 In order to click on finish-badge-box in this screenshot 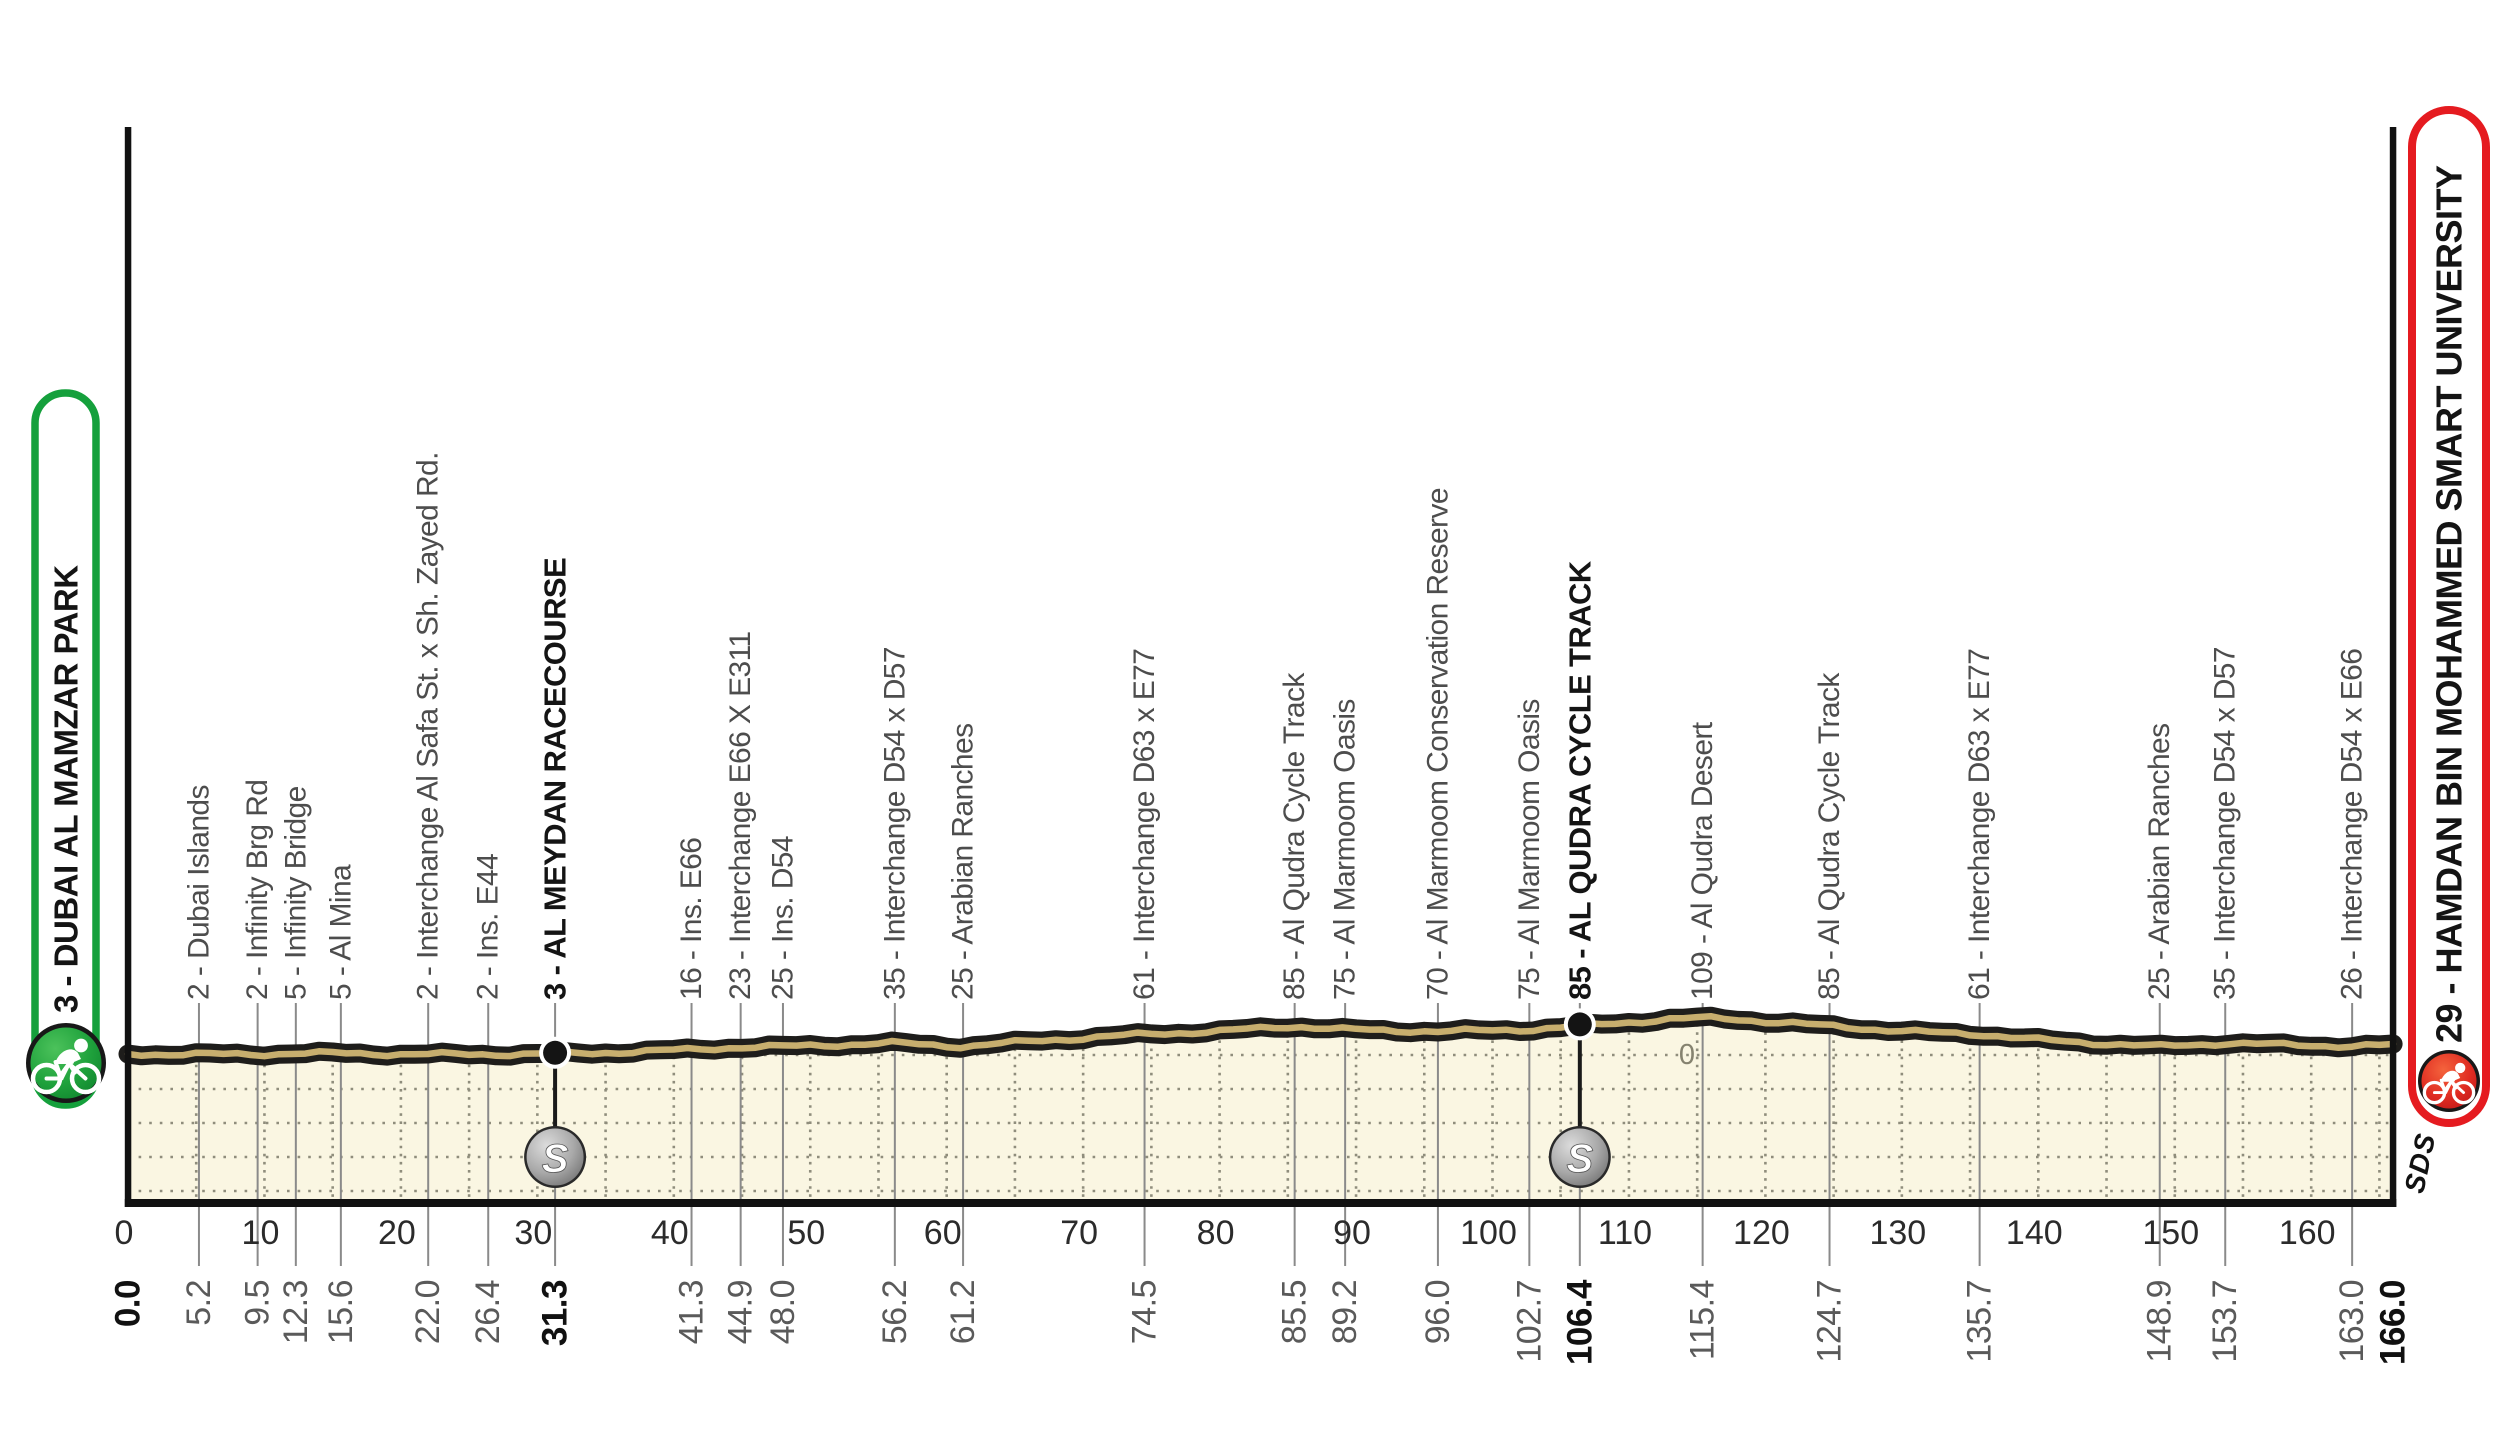, I will do `click(2449, 616)`.